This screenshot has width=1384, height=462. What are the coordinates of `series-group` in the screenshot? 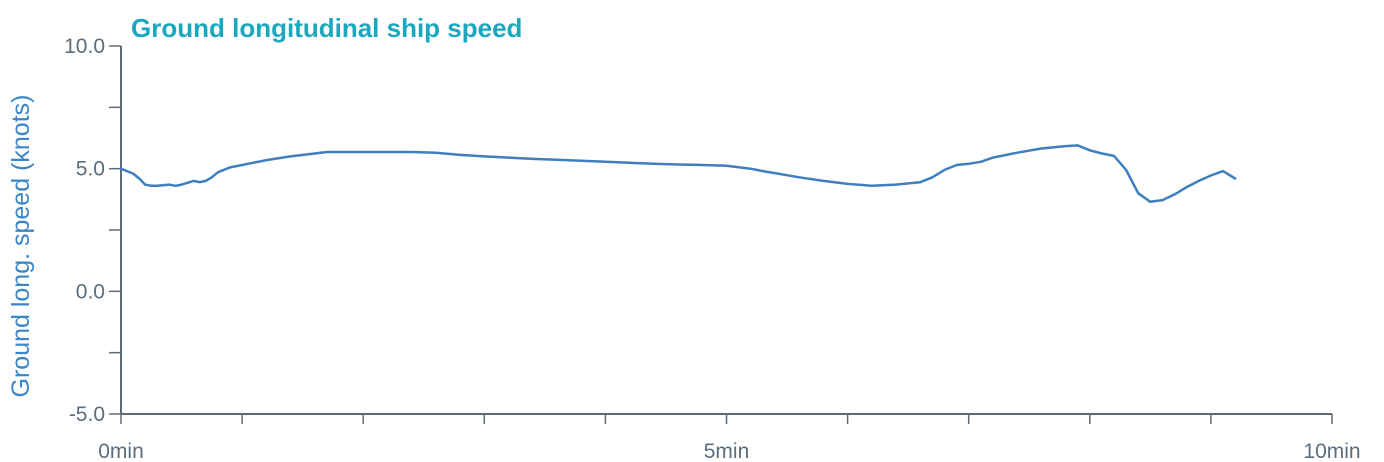 It's located at (678, 174).